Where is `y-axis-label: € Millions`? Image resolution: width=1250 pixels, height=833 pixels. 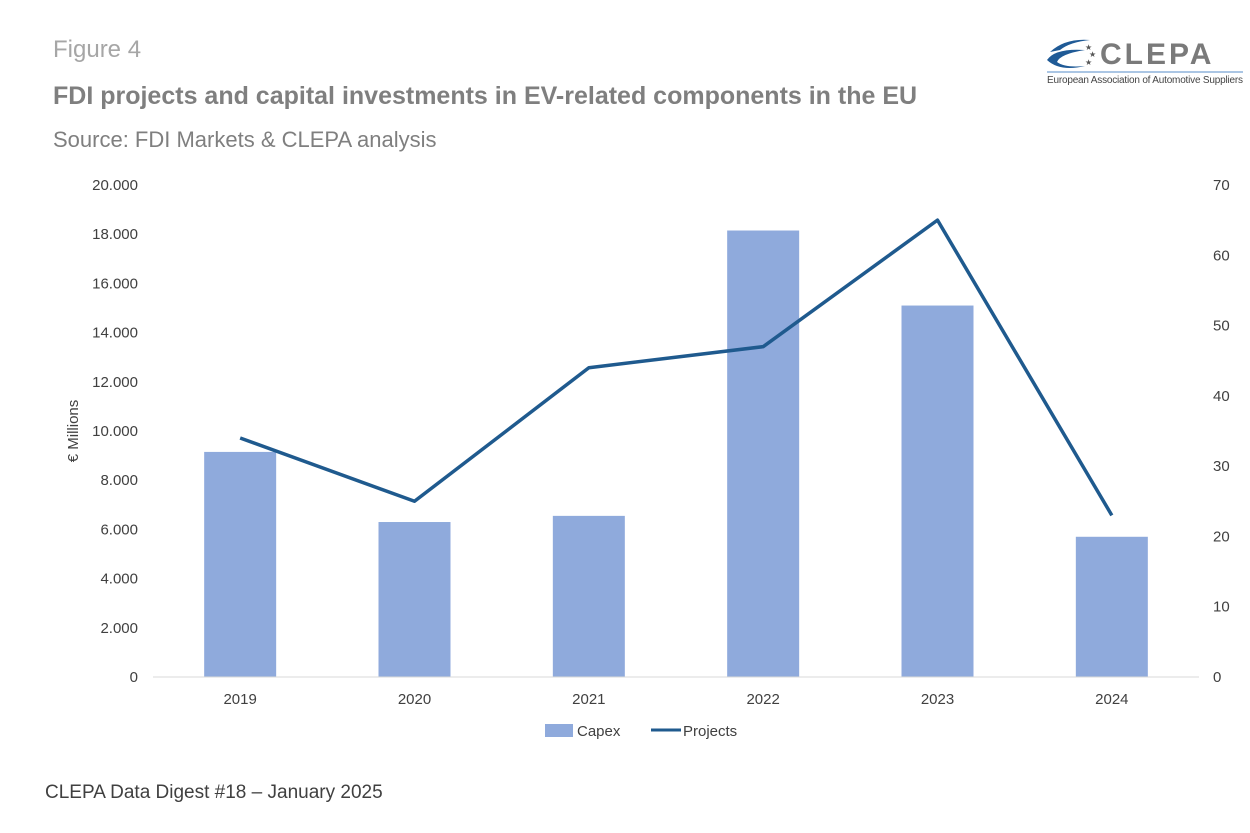 y-axis-label: € Millions is located at coordinates (73, 431).